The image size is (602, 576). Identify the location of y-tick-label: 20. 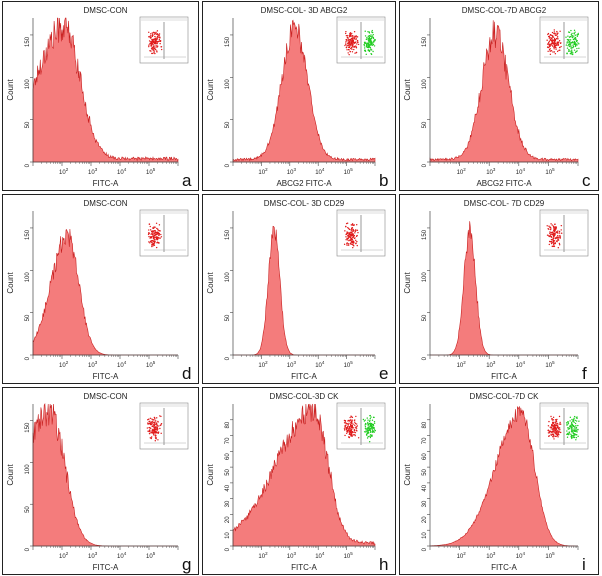
(228, 519).